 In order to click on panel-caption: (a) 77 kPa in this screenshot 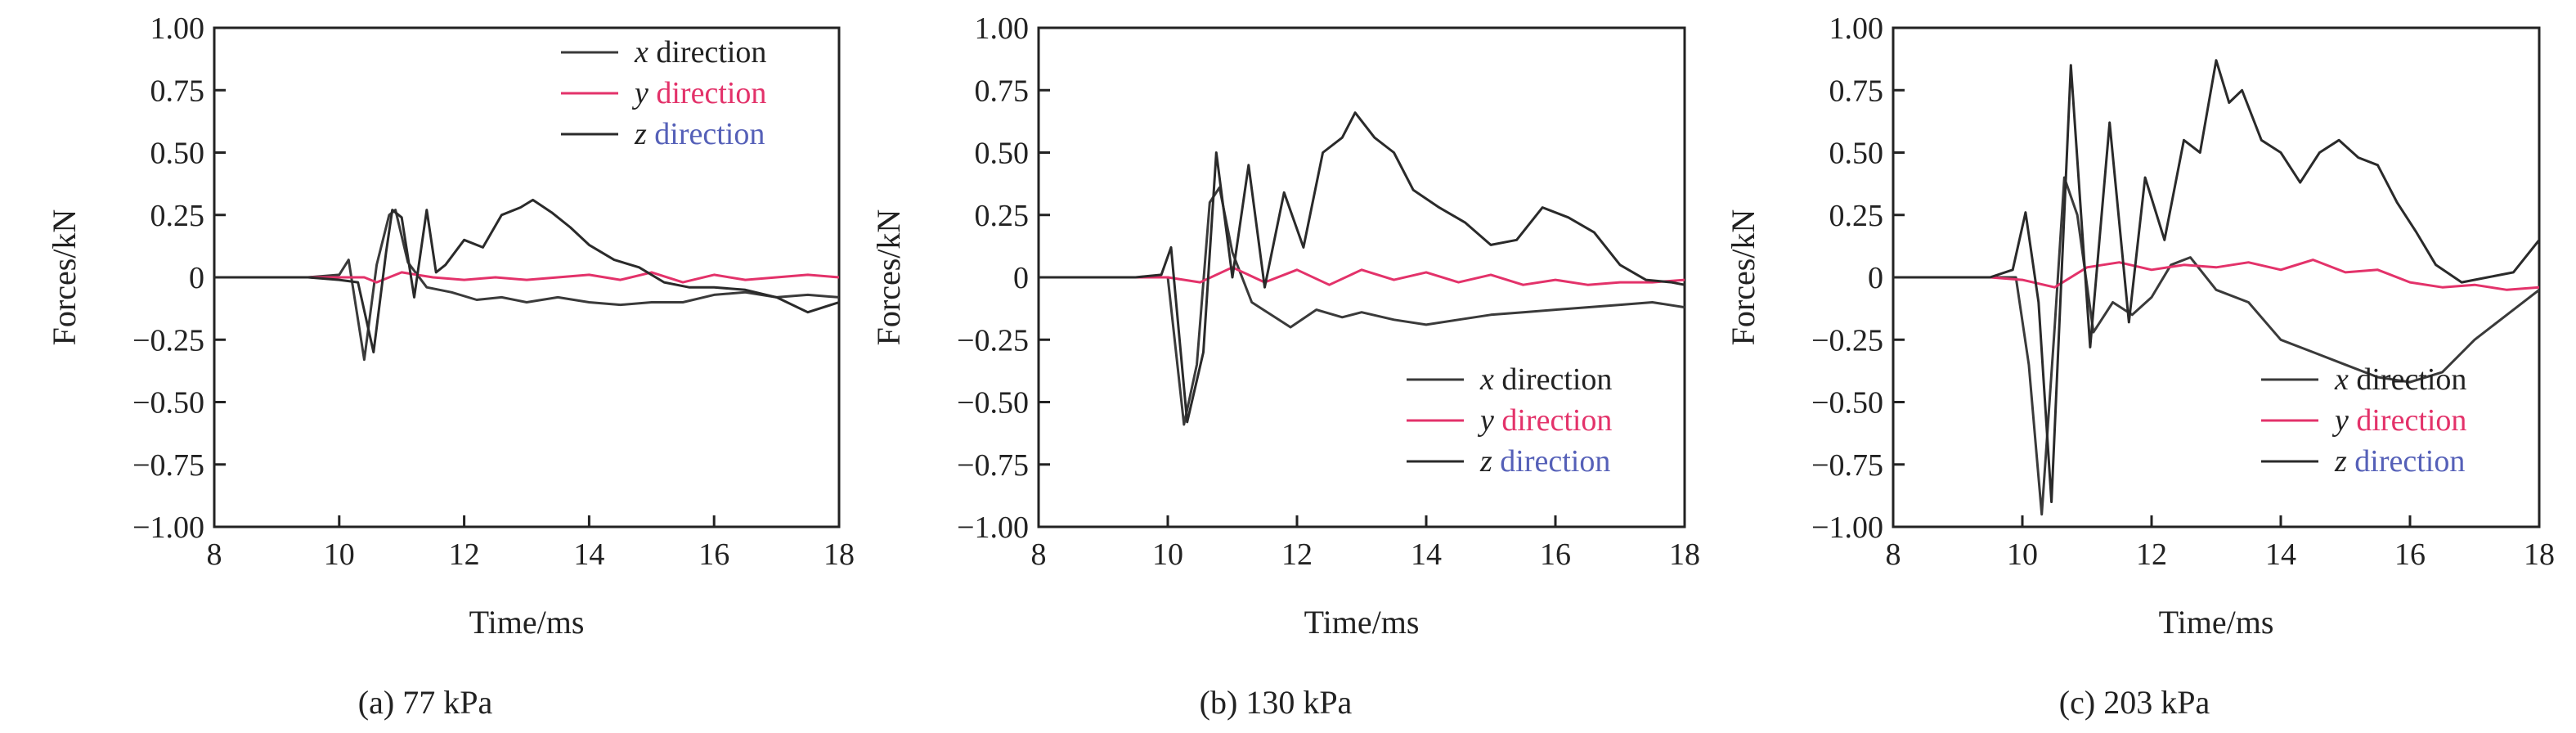, I will do `click(425, 702)`.